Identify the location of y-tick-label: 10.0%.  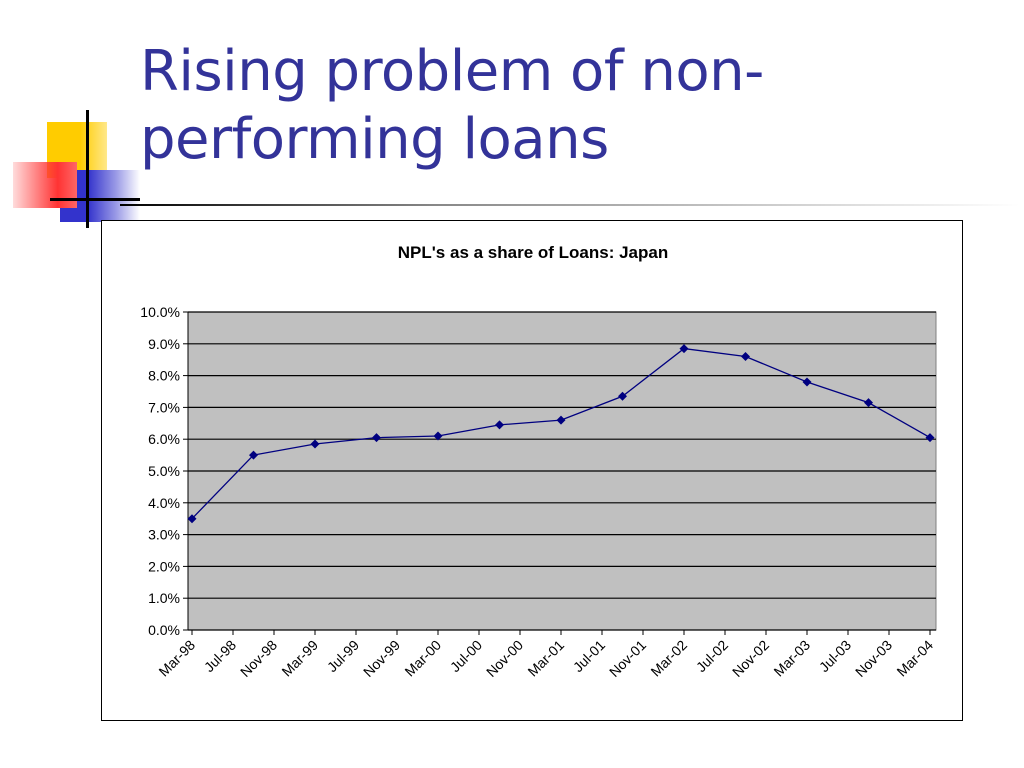
(160, 312).